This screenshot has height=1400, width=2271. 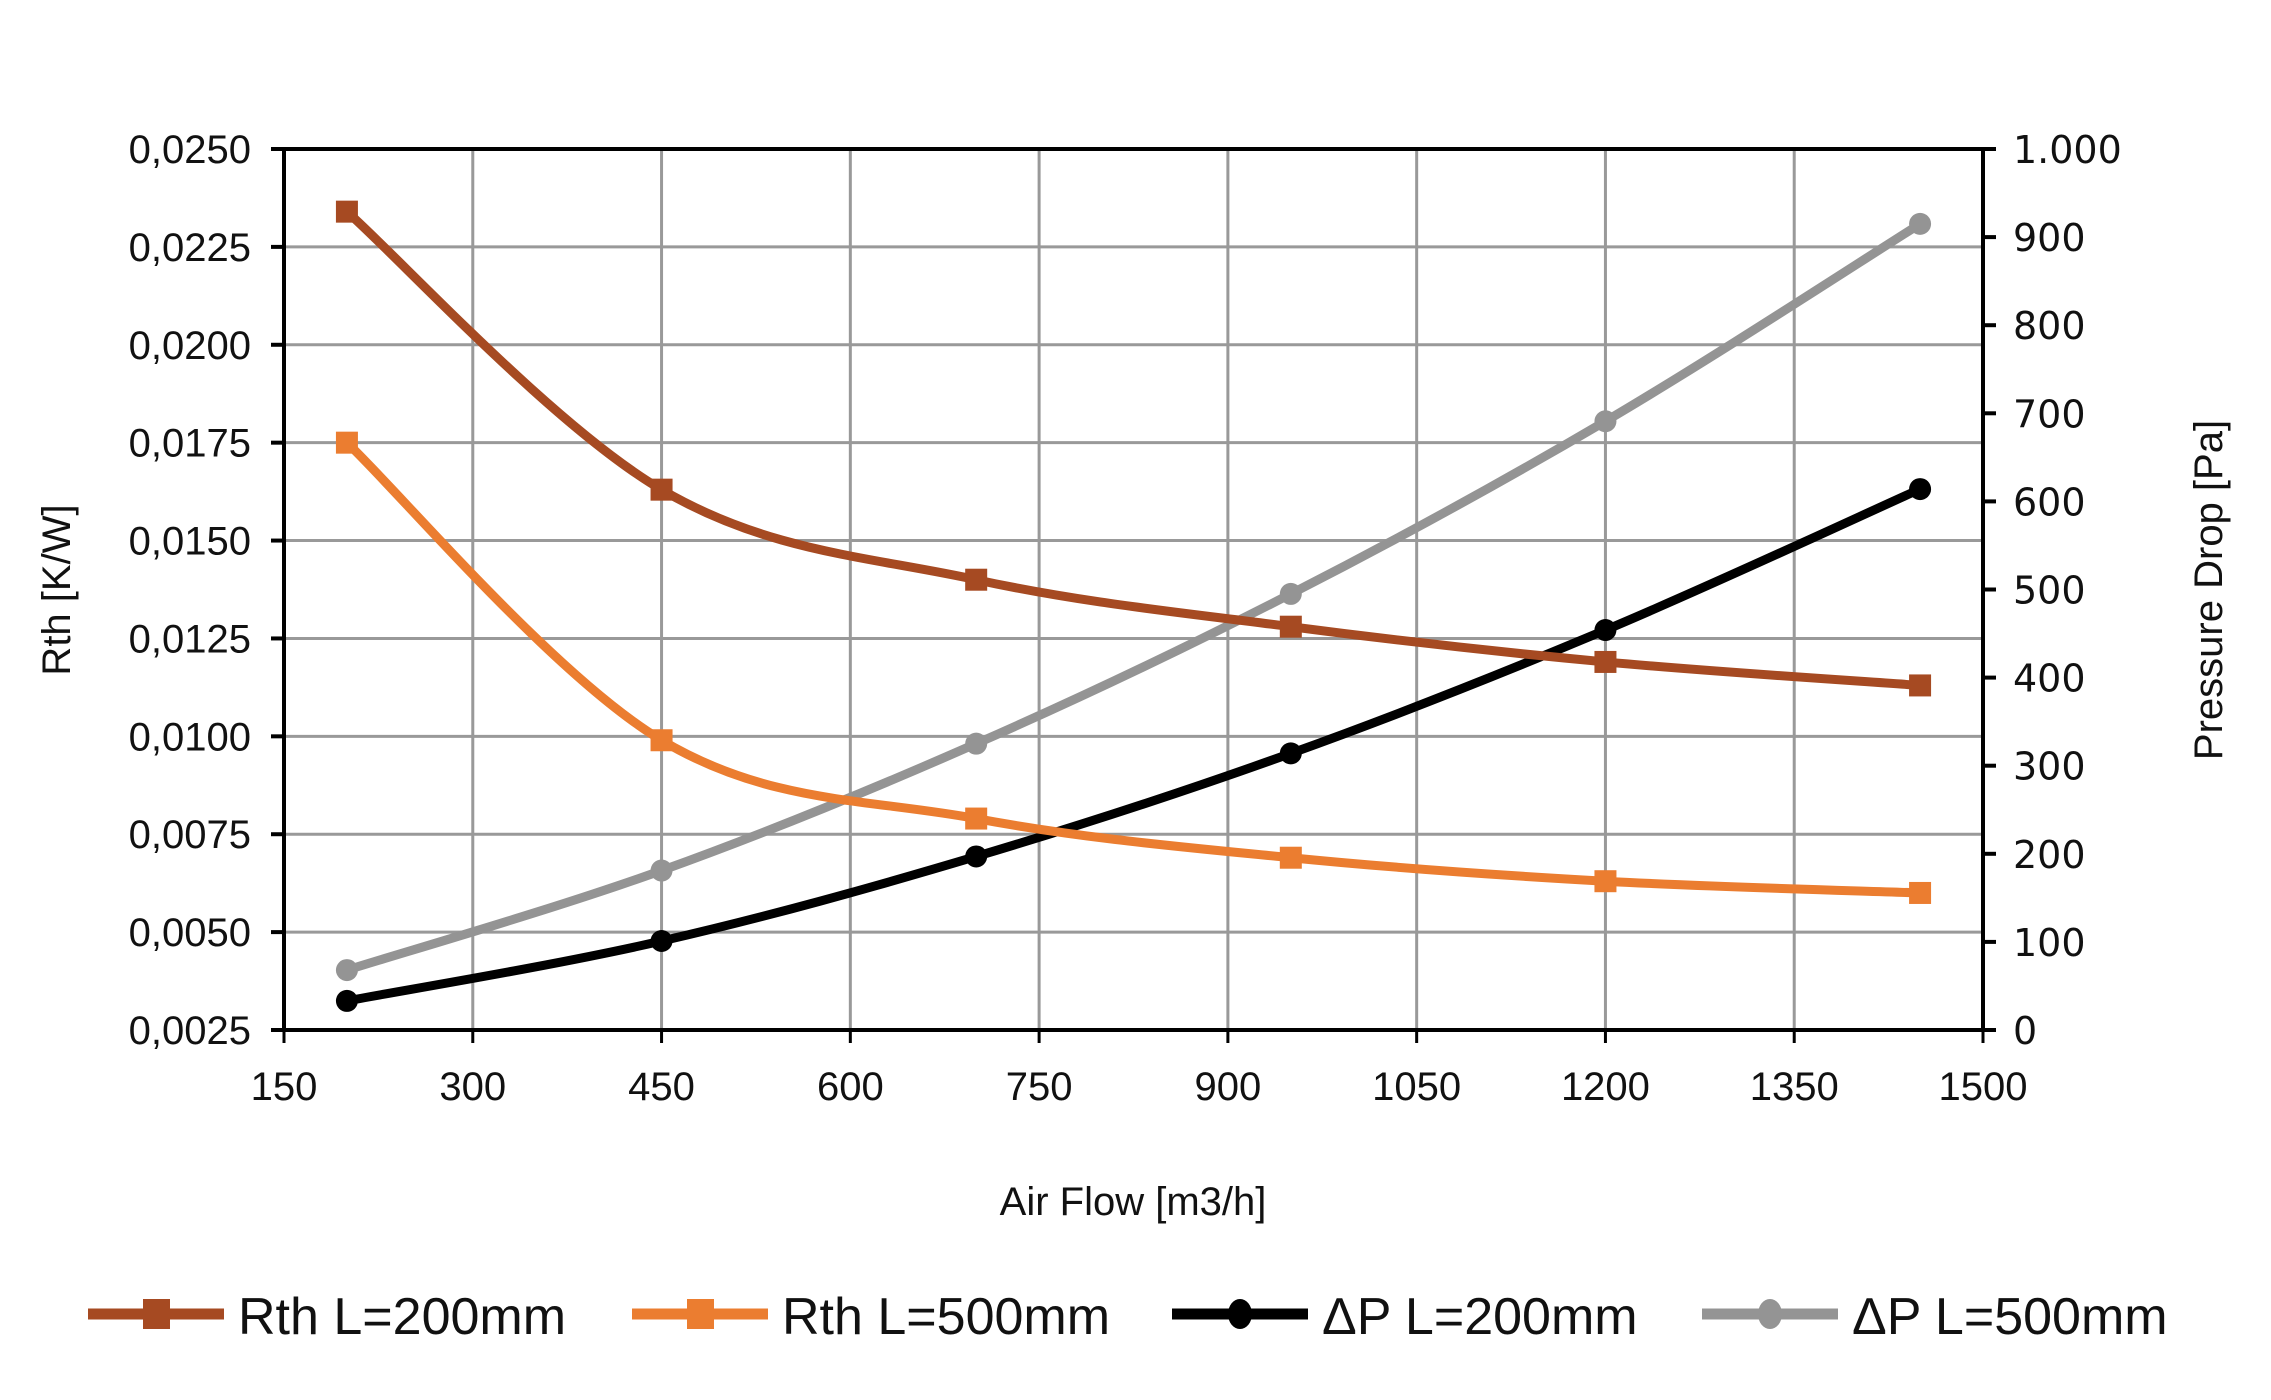 What do you see at coordinates (2067, 150) in the screenshot?
I see `y2-tick-label: 1.000` at bounding box center [2067, 150].